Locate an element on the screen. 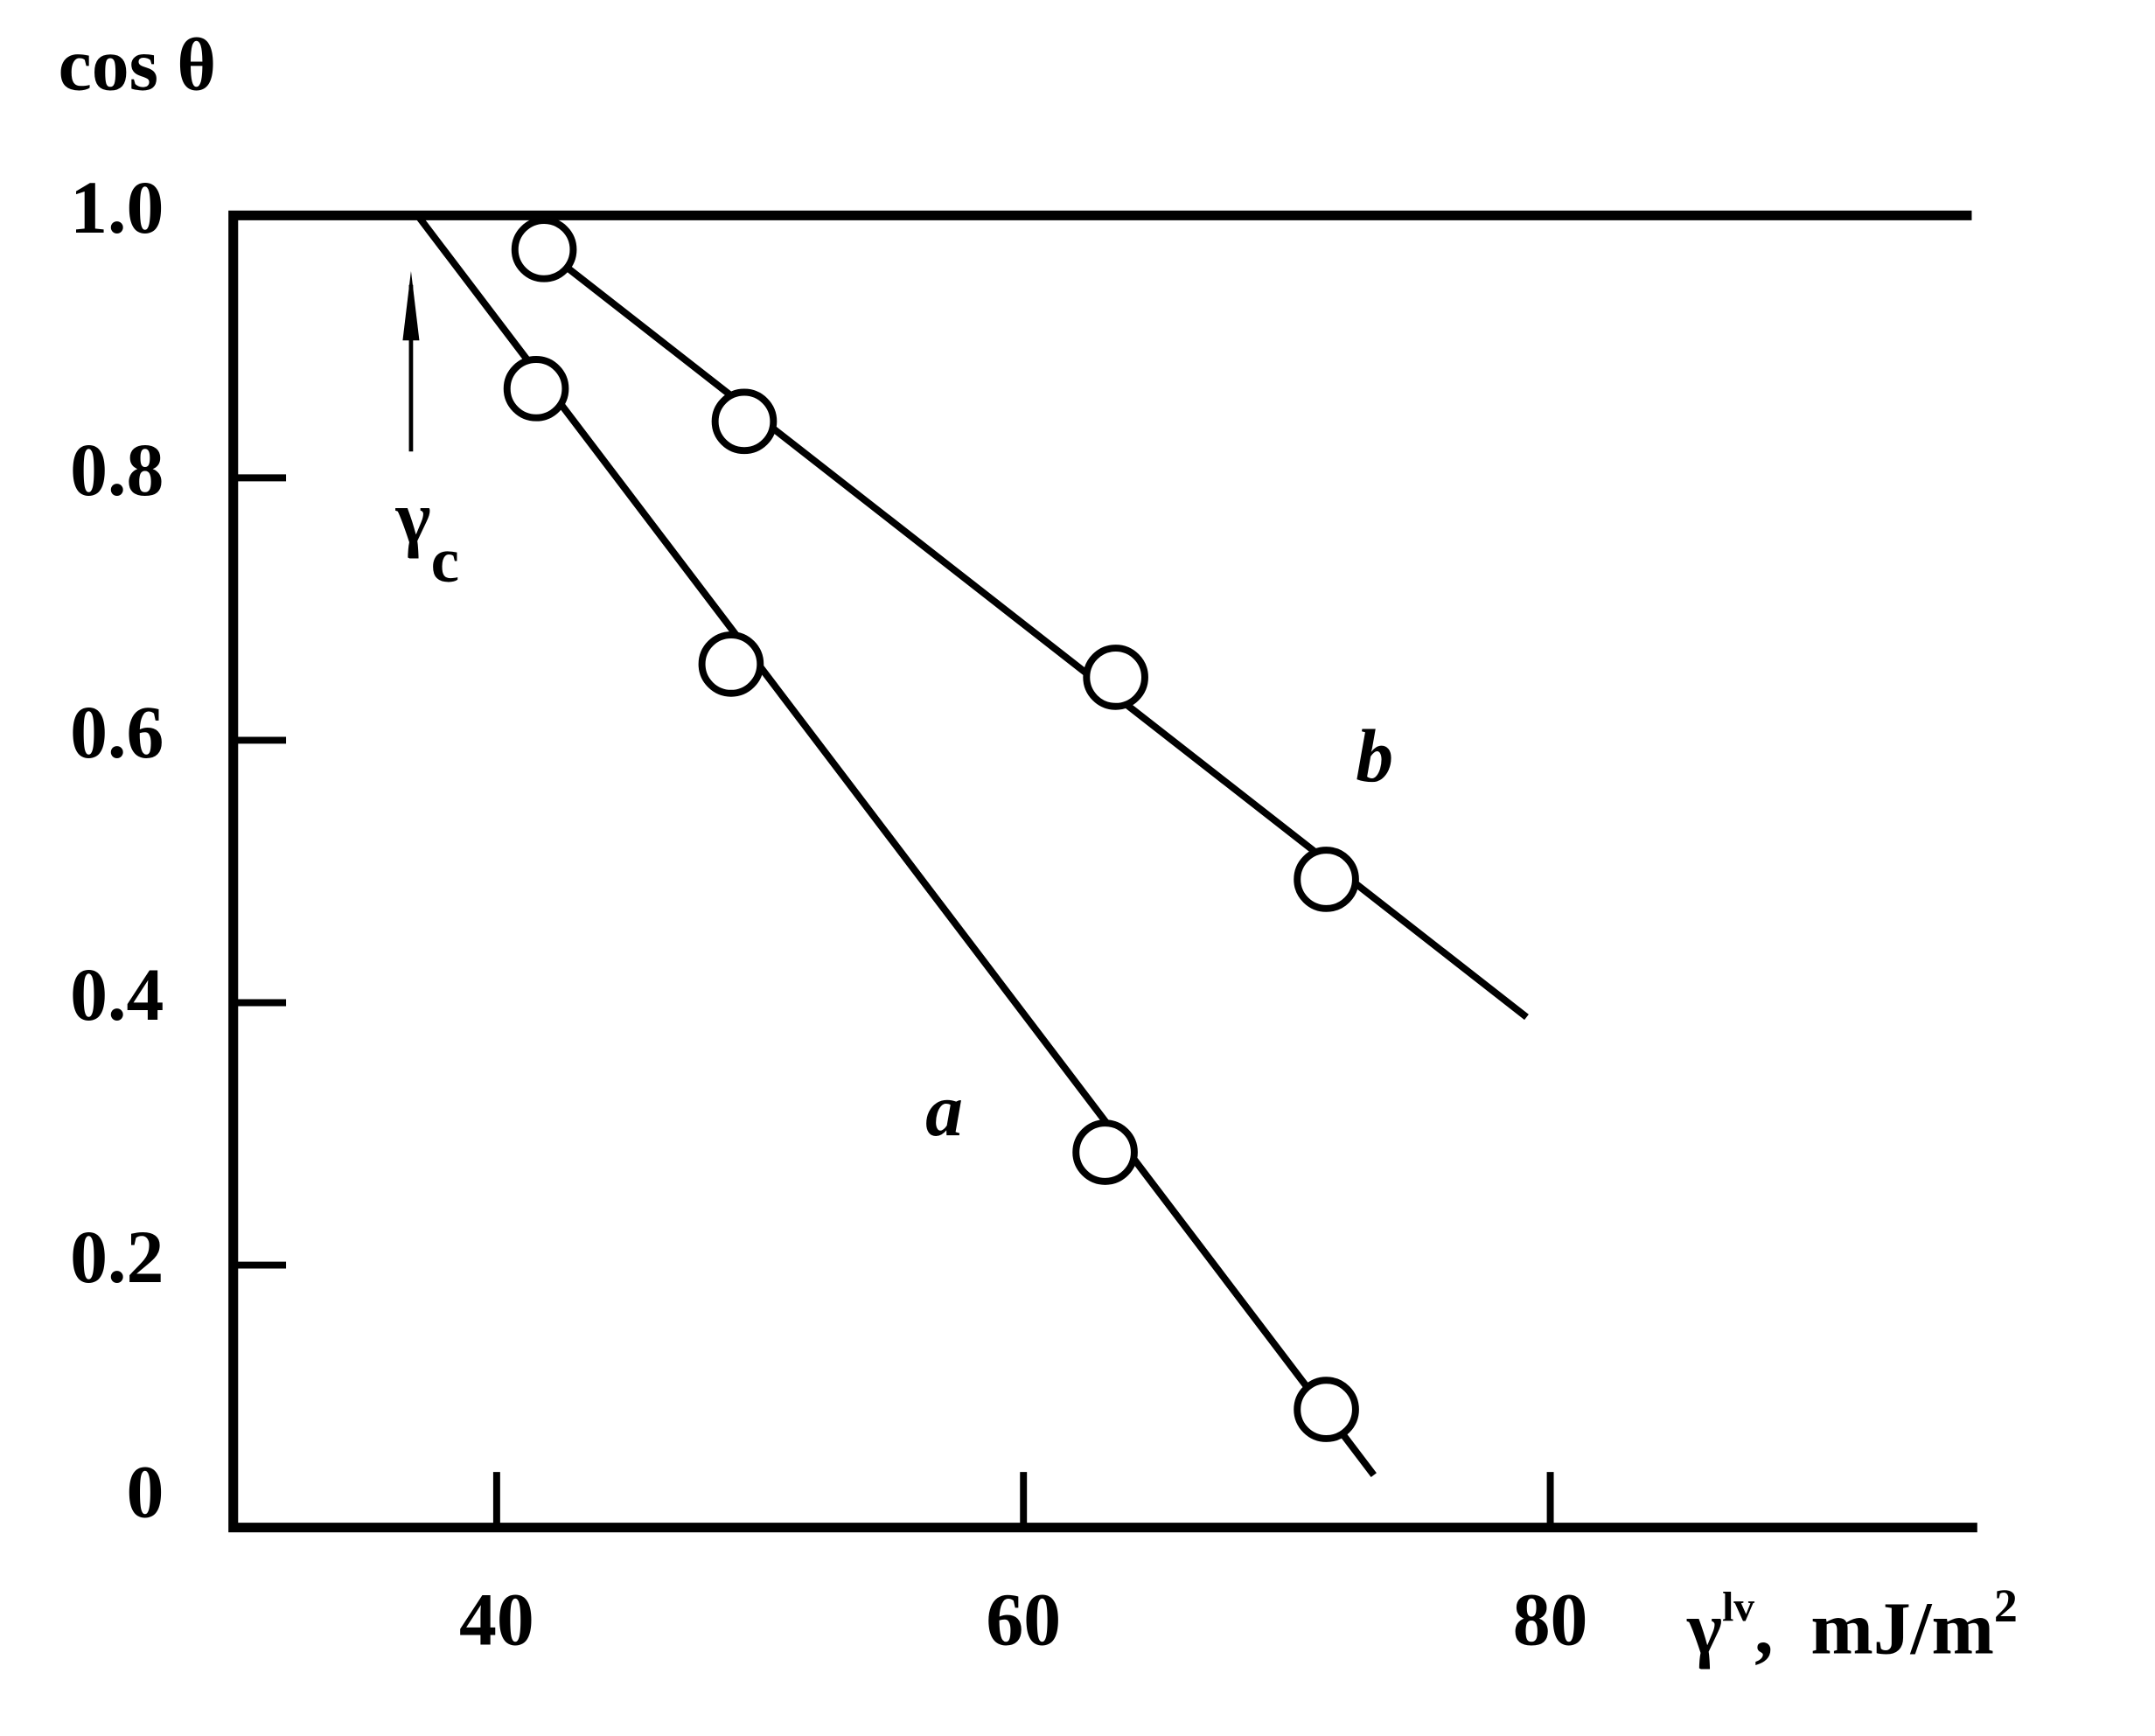 This screenshot has width=2155, height=1736. y-tick-label: 0.6 is located at coordinates (117, 732).